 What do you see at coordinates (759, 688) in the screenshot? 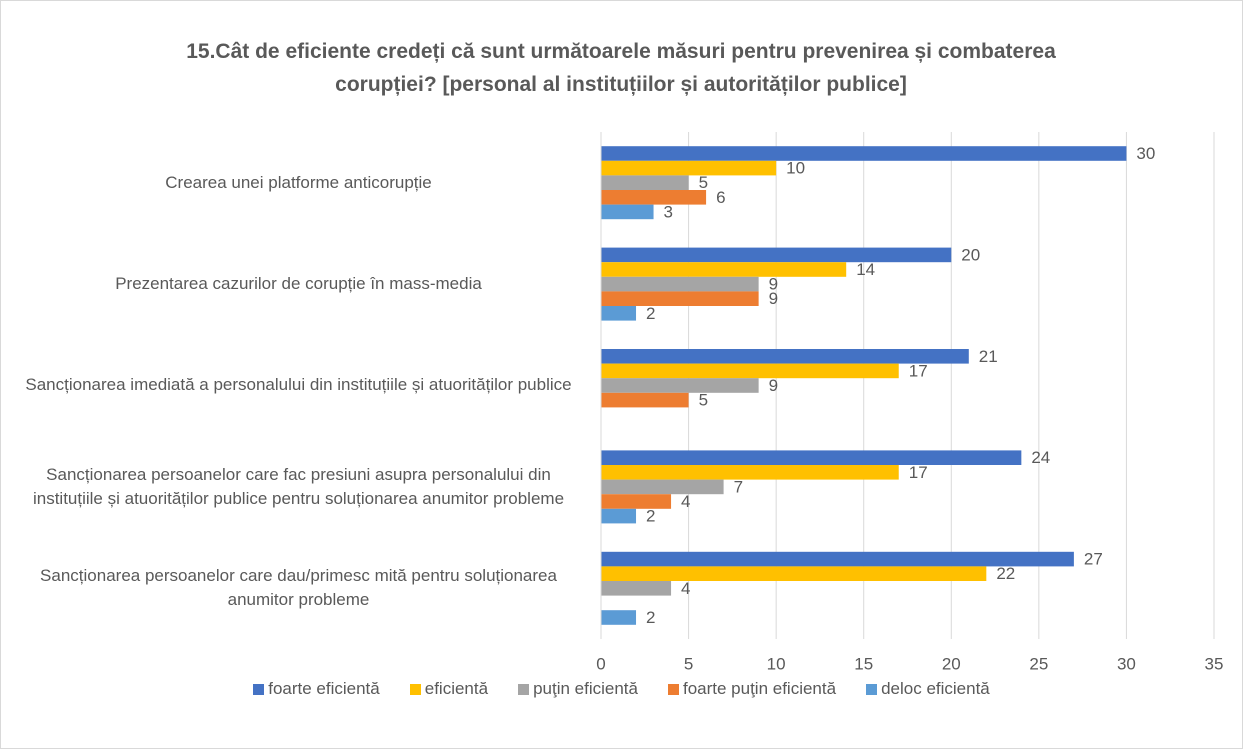
I see `legend-label: foarte puţin eficientă` at bounding box center [759, 688].